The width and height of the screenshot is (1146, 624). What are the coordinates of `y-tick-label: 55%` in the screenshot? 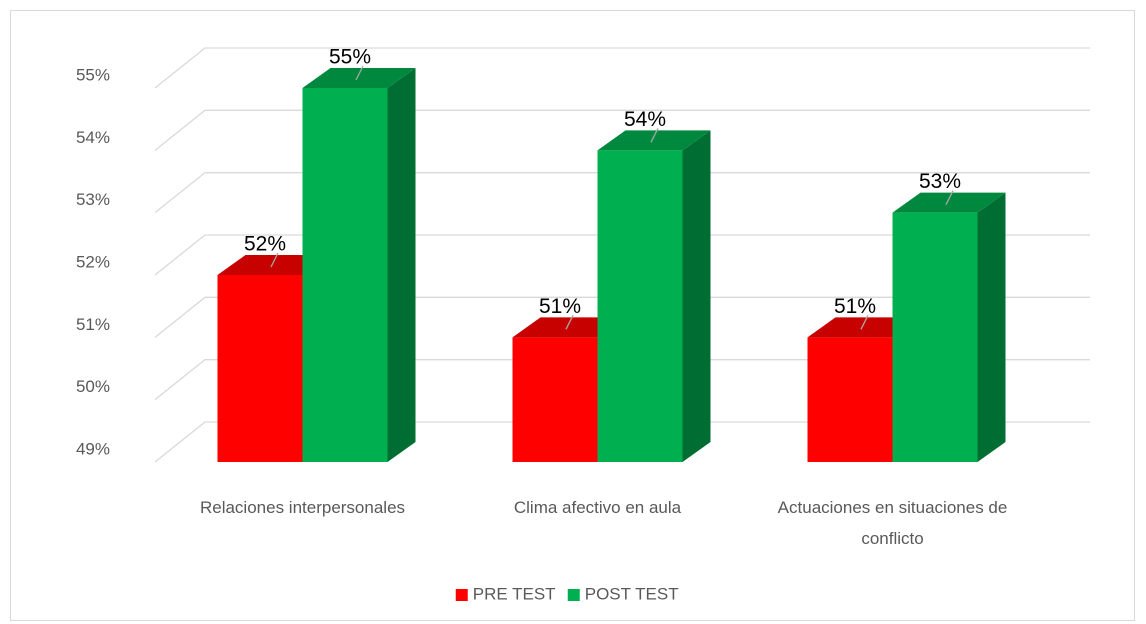 It's located at (93, 74).